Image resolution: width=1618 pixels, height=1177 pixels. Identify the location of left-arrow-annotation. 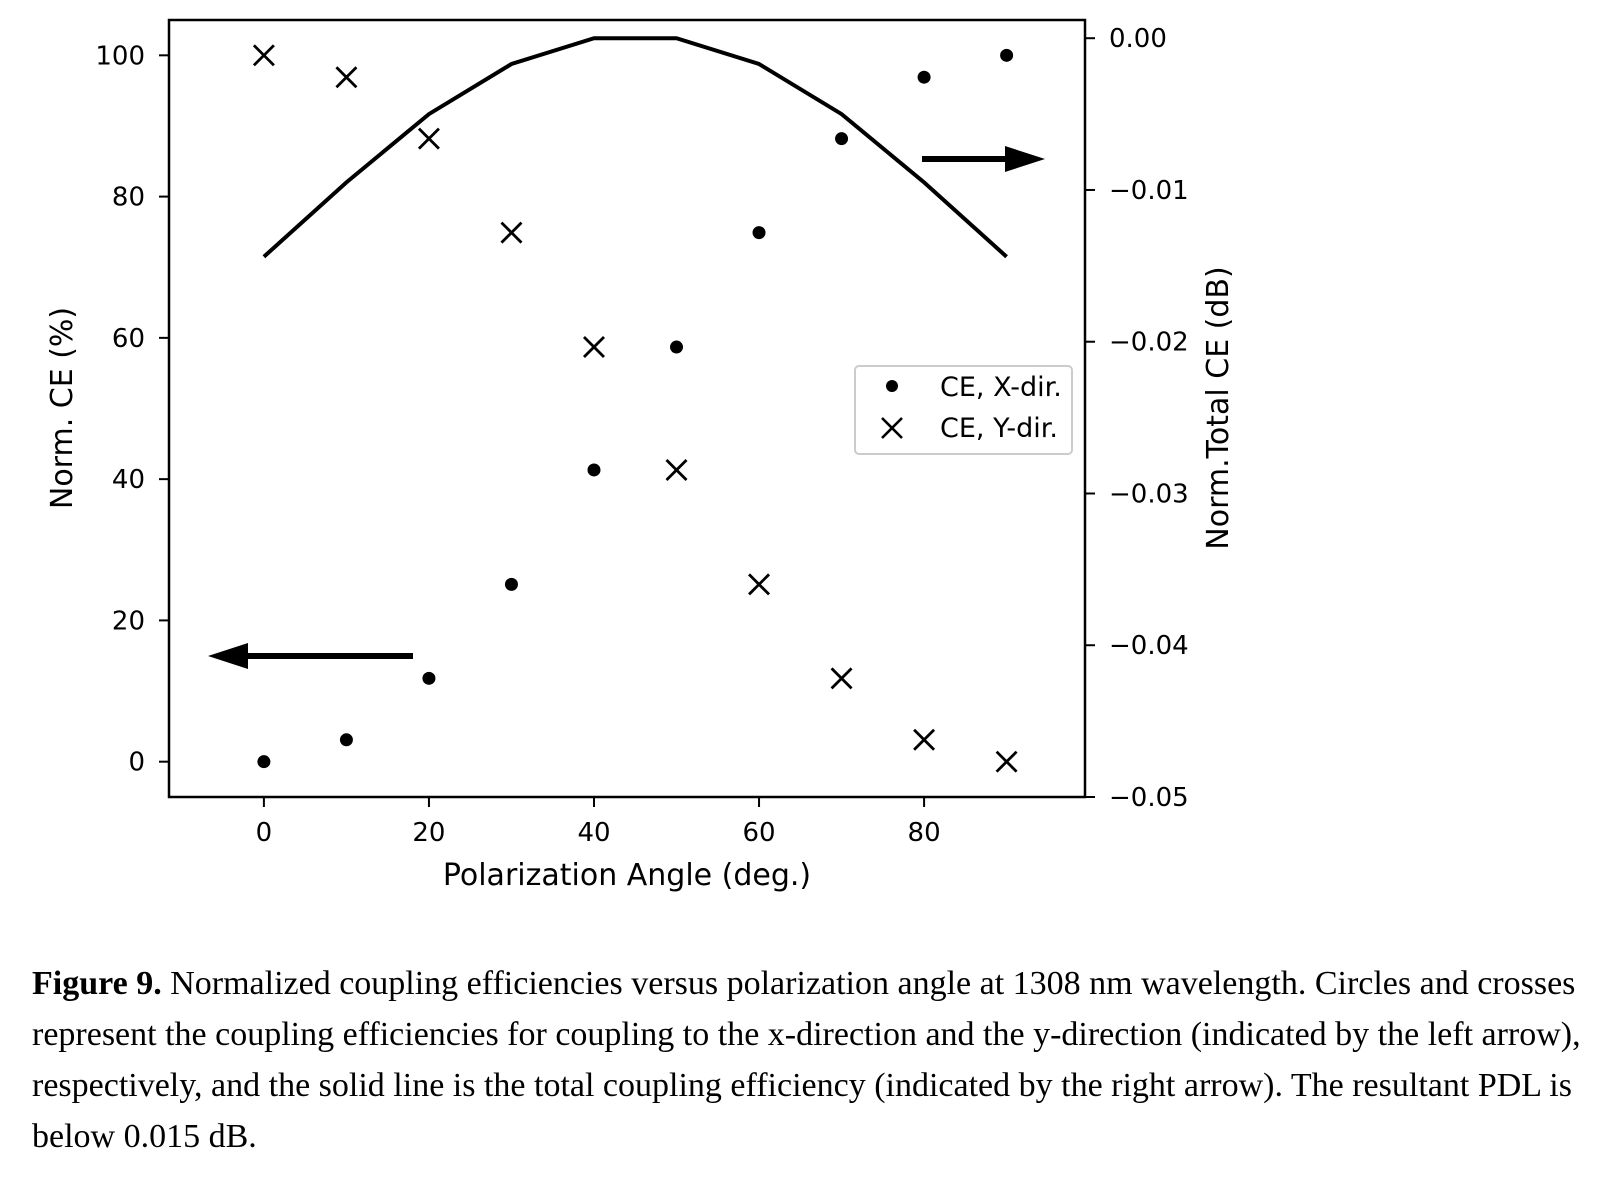
(310, 656).